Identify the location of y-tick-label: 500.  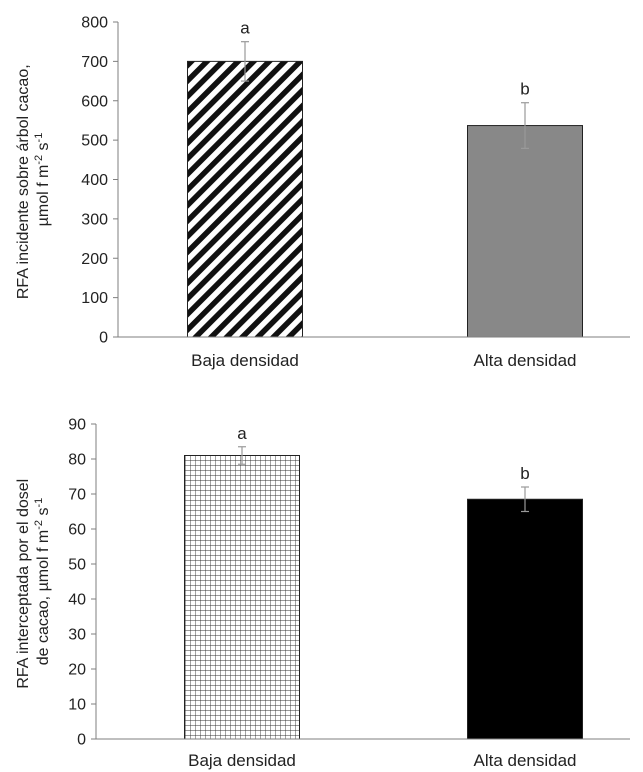
(94, 141).